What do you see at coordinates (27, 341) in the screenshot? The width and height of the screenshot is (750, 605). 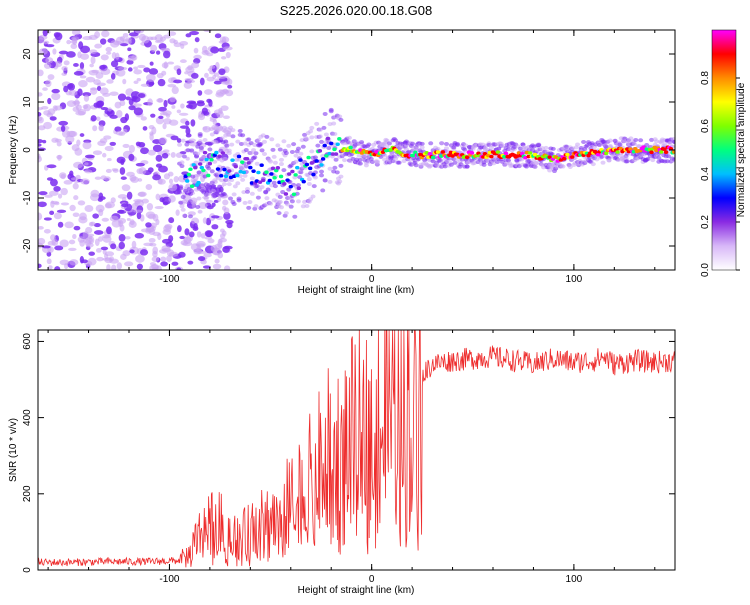 I see `snr-y-tick-label: 600` at bounding box center [27, 341].